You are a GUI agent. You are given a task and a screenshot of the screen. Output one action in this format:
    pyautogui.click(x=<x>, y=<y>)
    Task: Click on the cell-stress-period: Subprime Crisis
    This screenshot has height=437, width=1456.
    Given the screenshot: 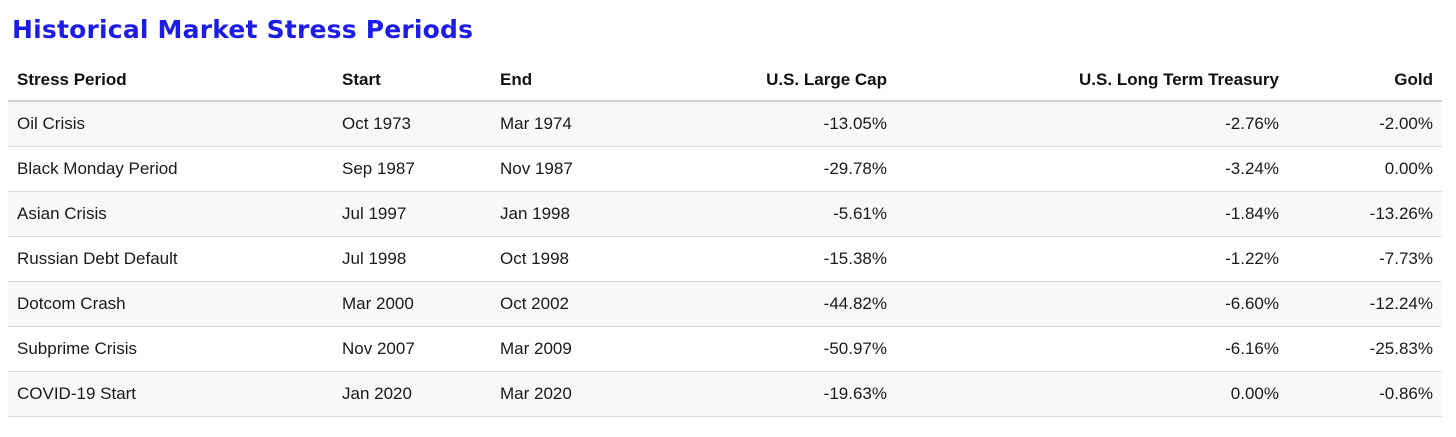 What is the action you would take?
    pyautogui.click(x=170, y=349)
    